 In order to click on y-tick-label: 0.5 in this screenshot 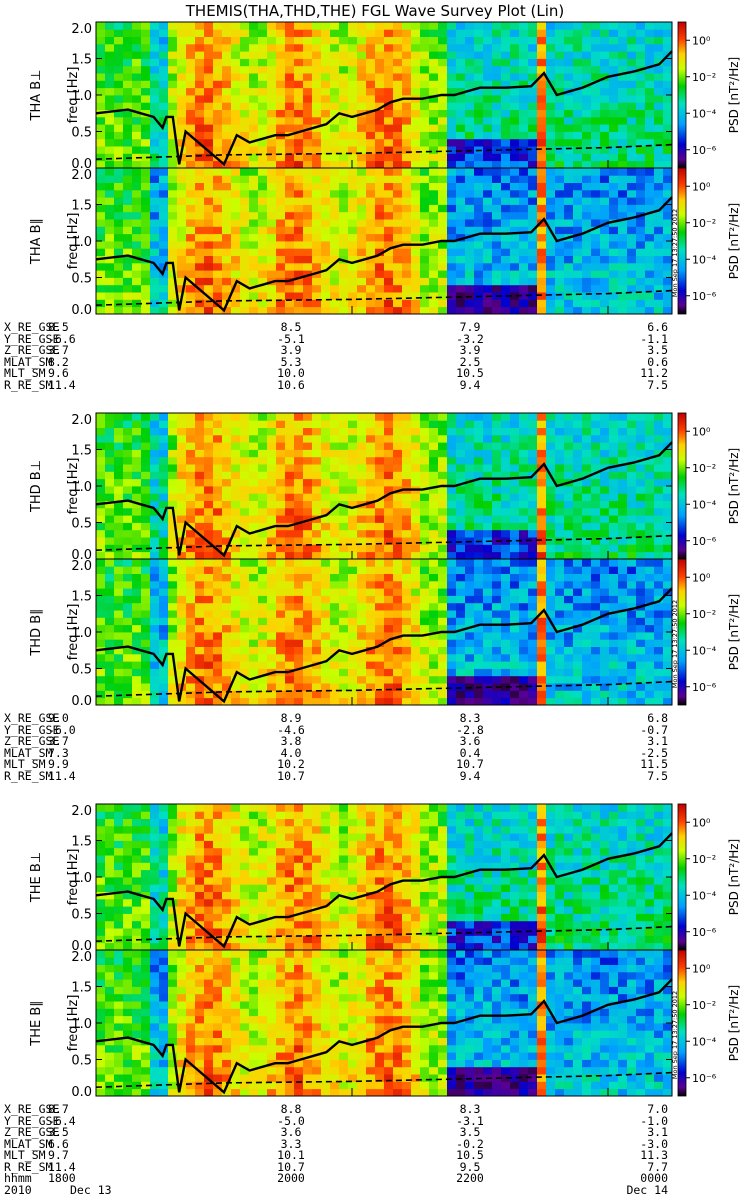, I will do `click(81, 133)`.